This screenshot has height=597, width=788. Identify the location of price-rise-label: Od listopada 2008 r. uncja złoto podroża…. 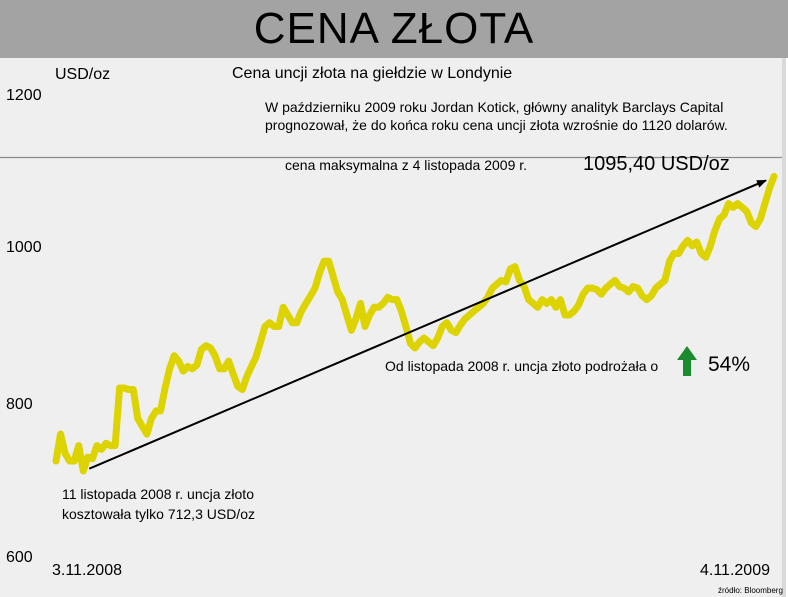
(522, 366).